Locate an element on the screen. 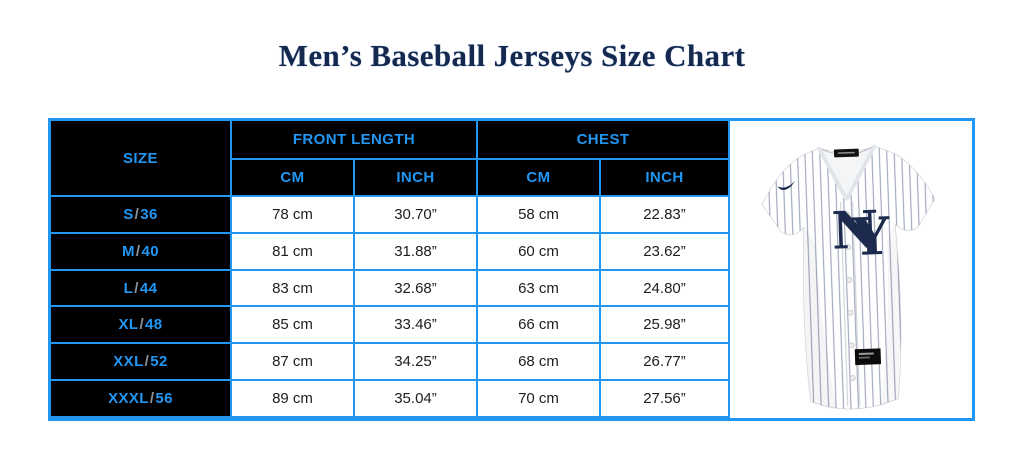 This screenshot has width=1024, height=471. header-chest-cm: CM is located at coordinates (539, 178).